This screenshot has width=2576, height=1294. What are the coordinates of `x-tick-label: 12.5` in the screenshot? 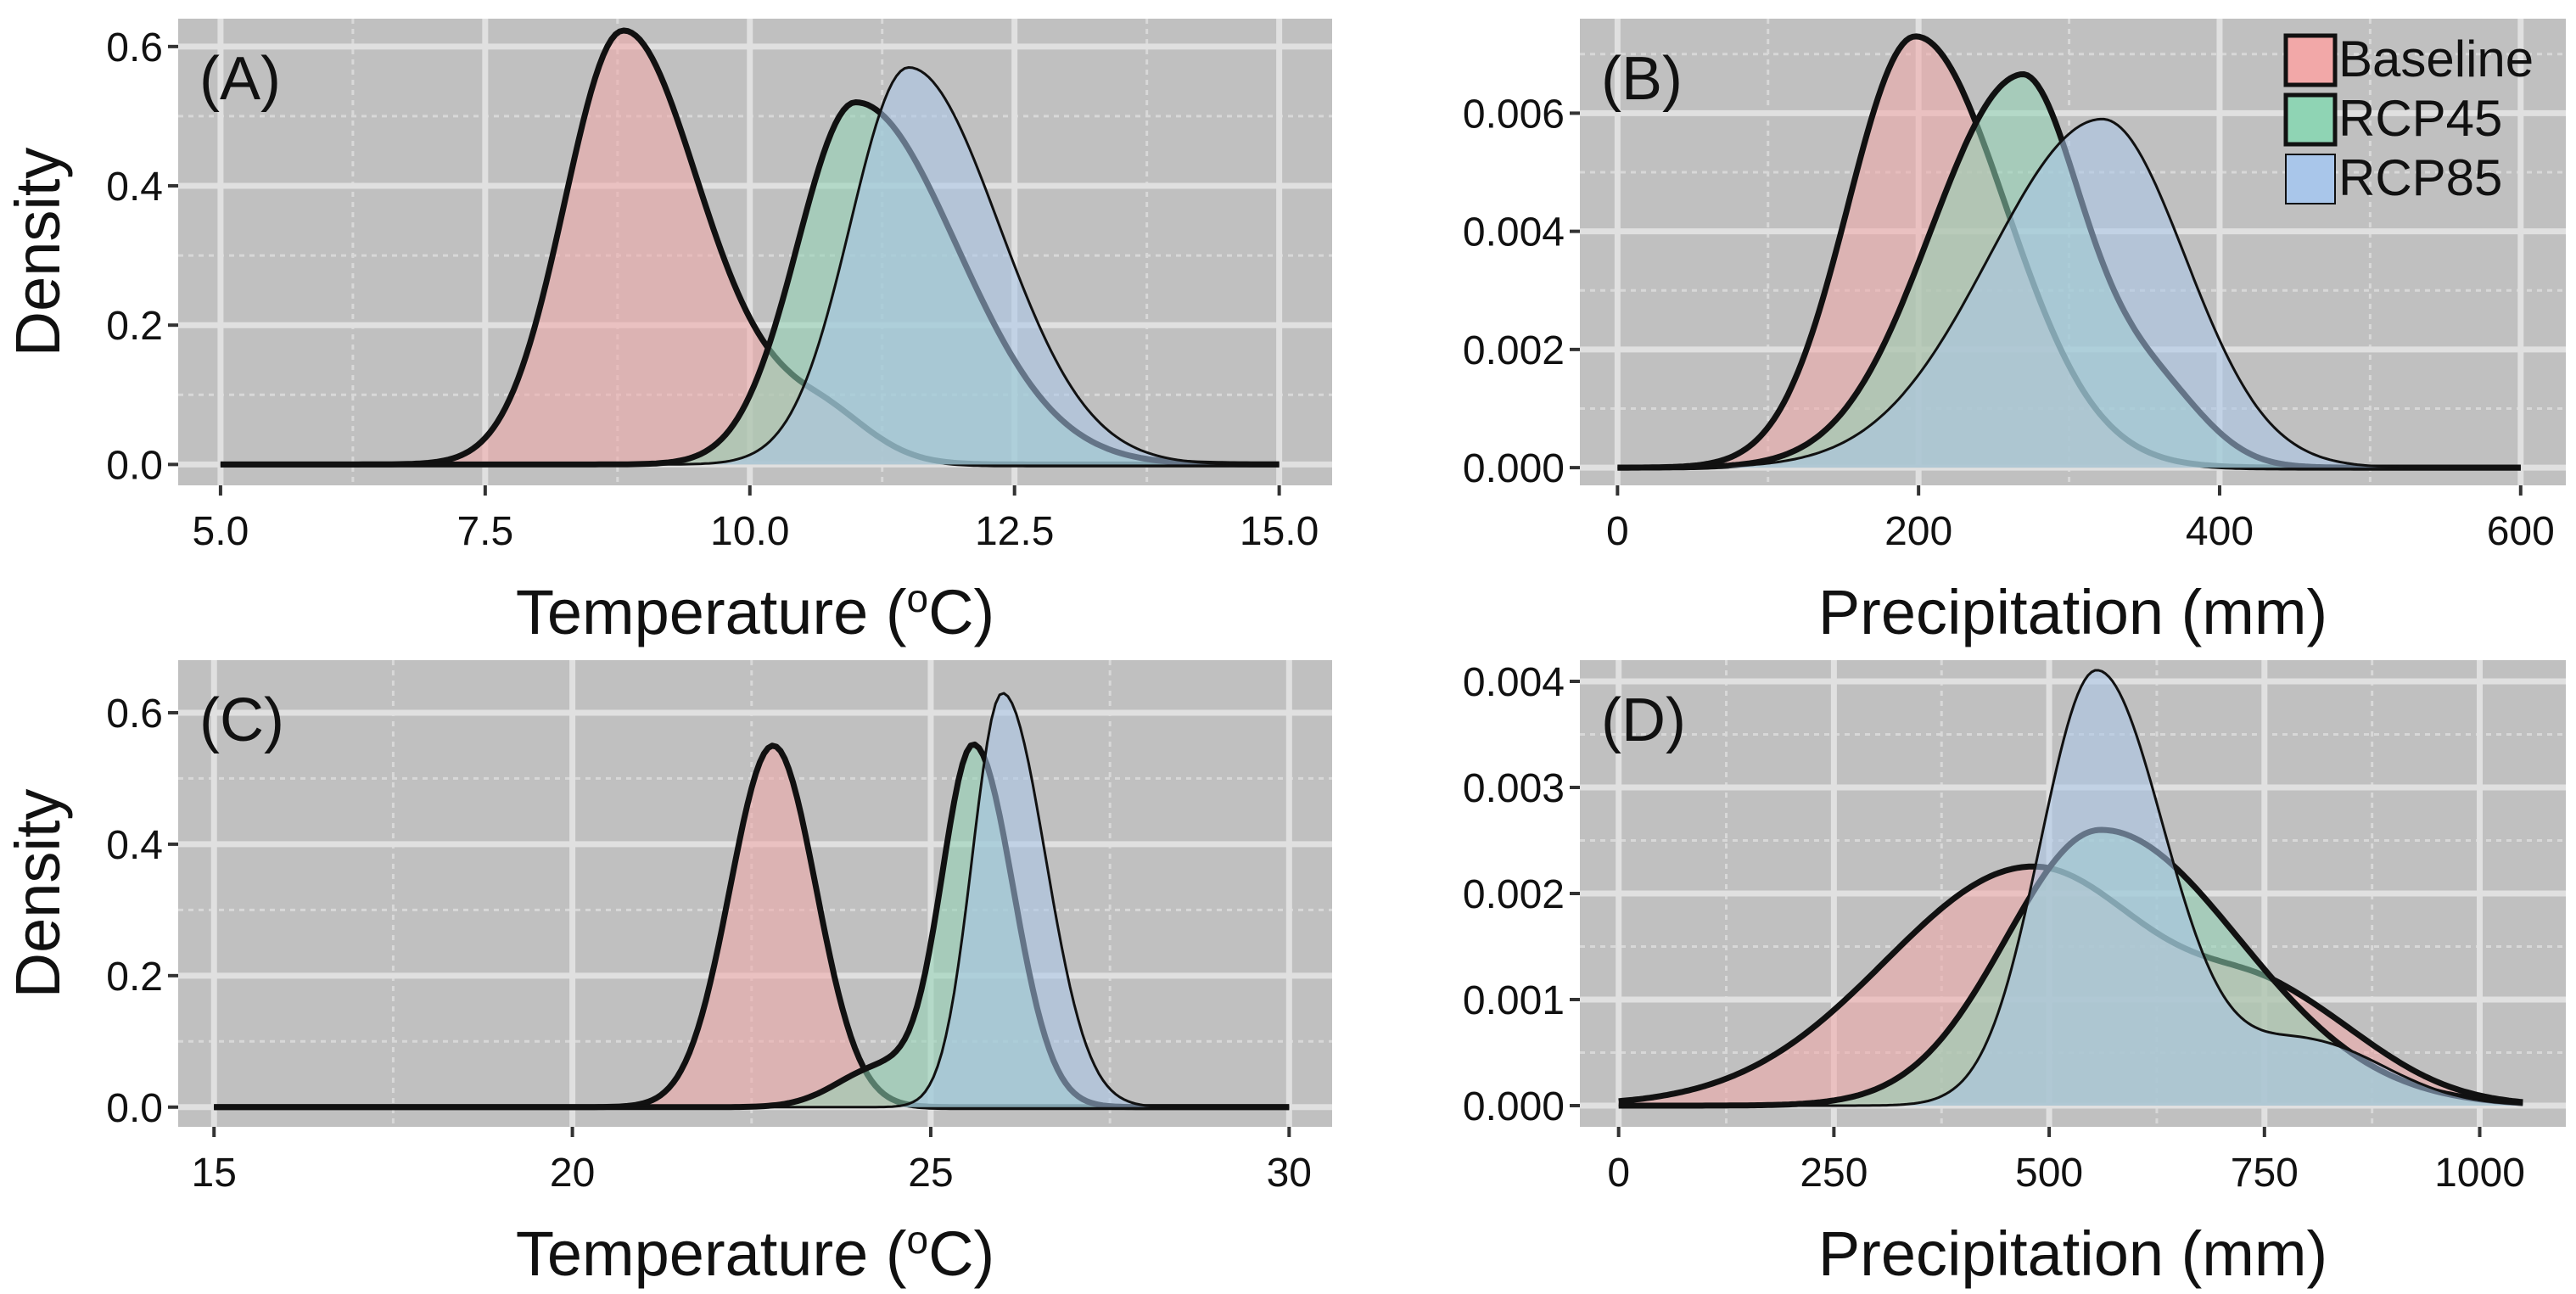 It's located at (1014, 531).